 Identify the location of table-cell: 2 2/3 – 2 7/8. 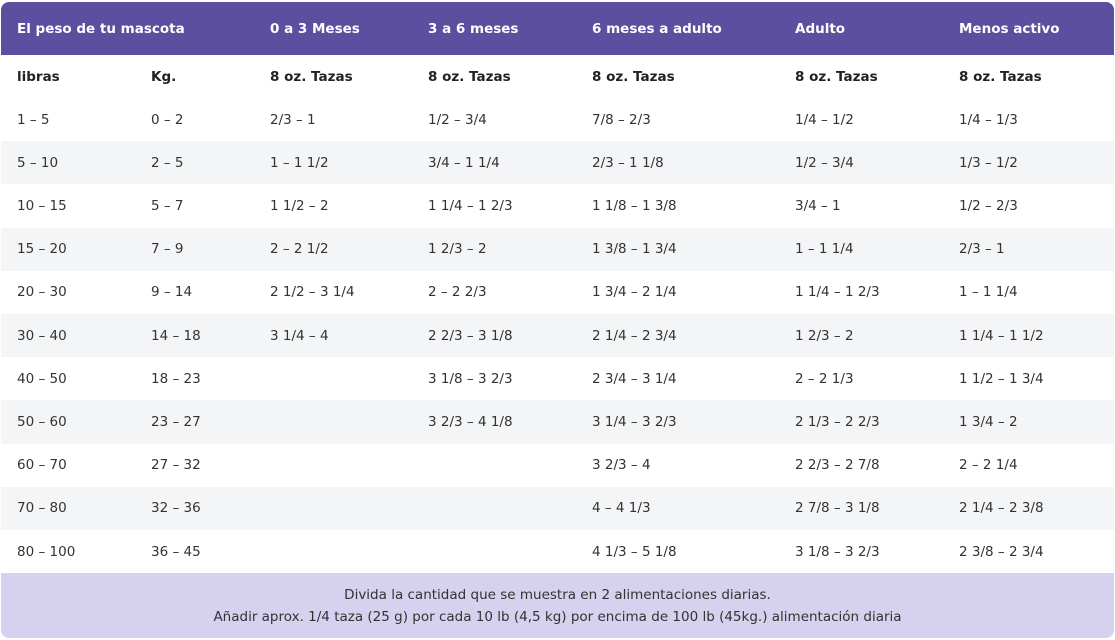
(837, 465).